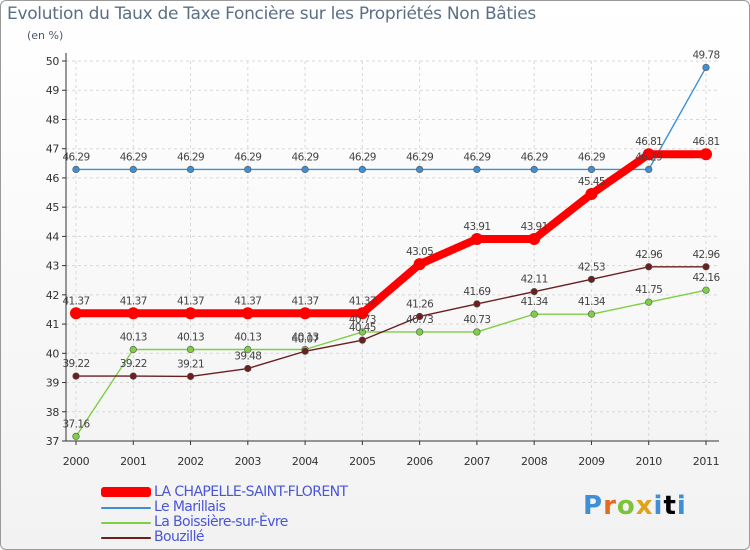  What do you see at coordinates (52, 324) in the screenshot?
I see `y-tick-label: 41` at bounding box center [52, 324].